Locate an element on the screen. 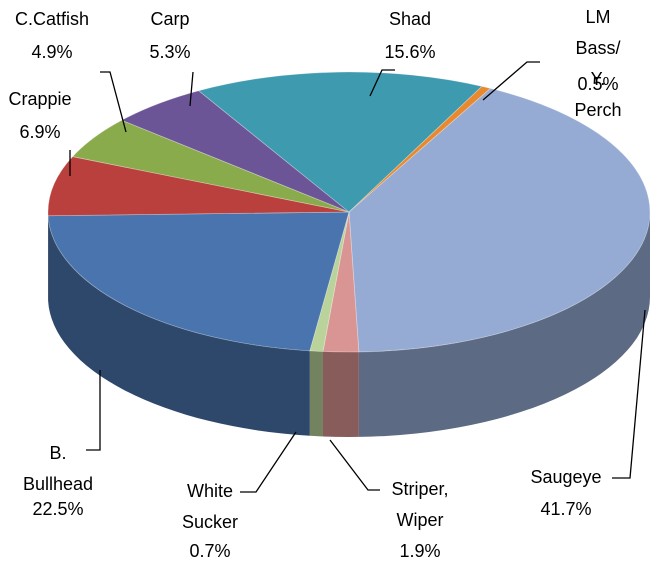 Image resolution: width=652 pixels, height=565 pixels. value-label: 22.5% is located at coordinates (58, 509).